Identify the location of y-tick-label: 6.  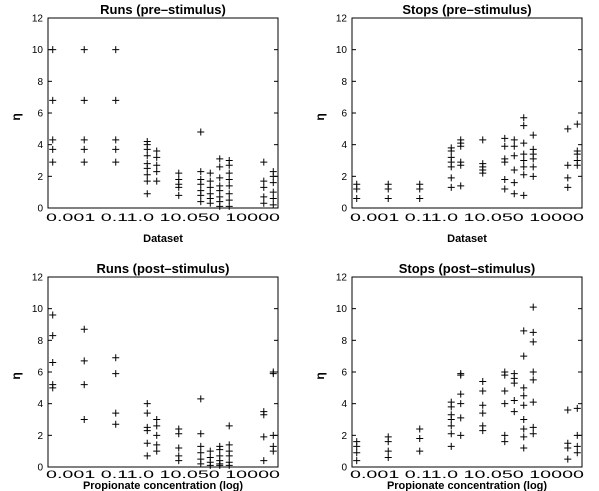
(344, 373).